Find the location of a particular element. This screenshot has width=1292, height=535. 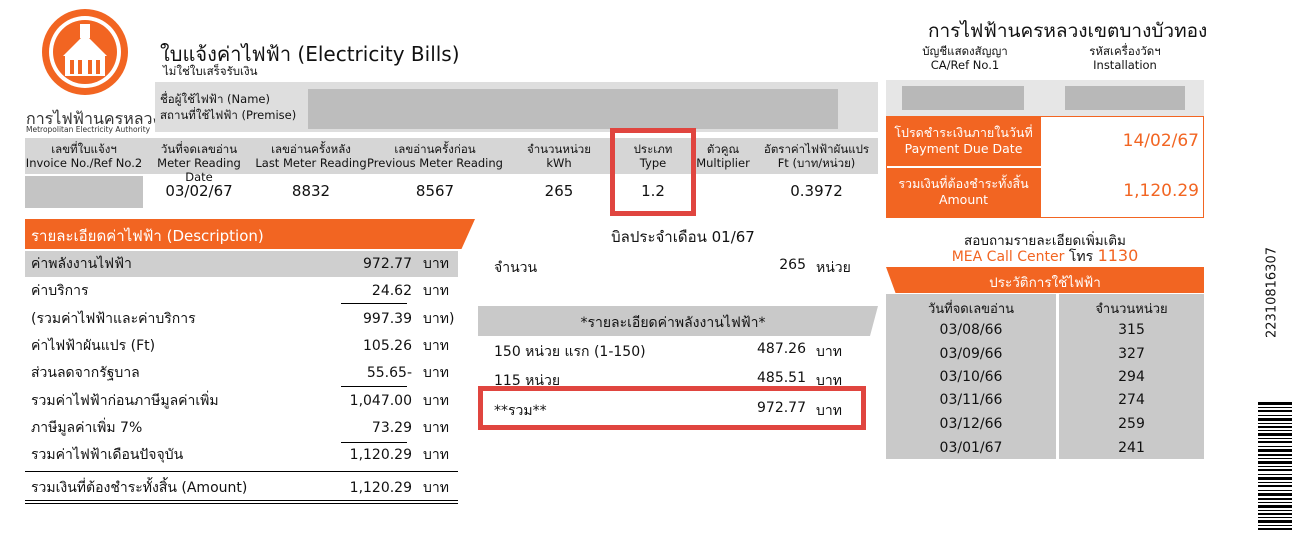

history-col-date: วันที่จดเลขอ่าน is located at coordinates (971, 309).